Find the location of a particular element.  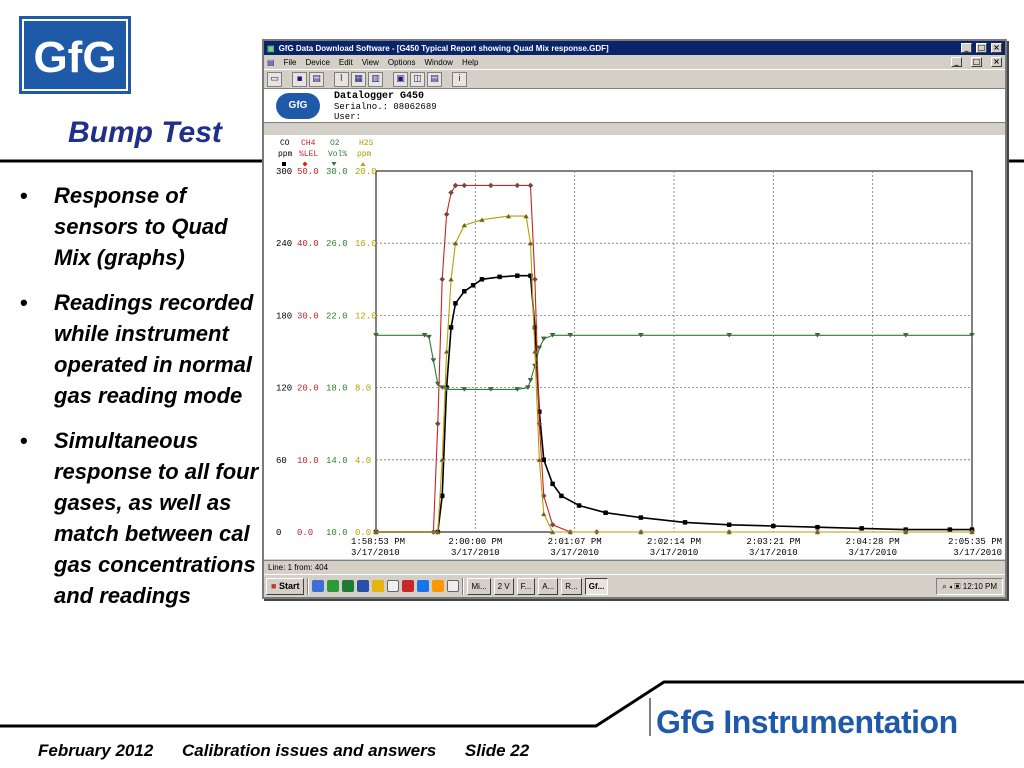

app-launch-icon is located at coordinates (438, 586).